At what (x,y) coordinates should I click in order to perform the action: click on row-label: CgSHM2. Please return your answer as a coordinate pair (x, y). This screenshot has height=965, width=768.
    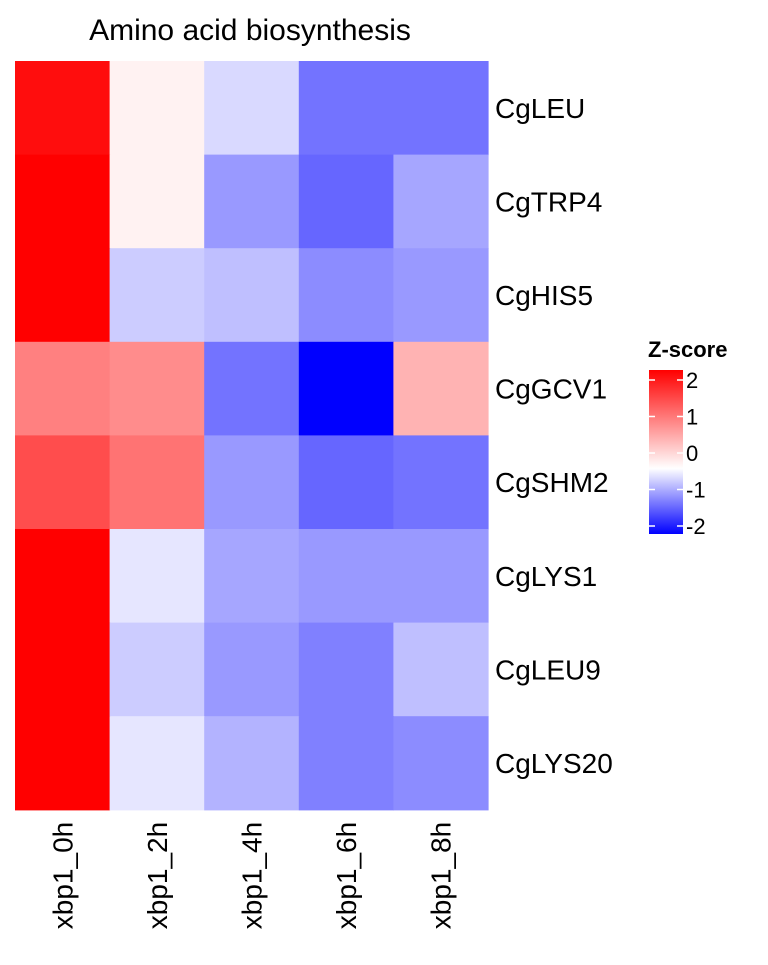
    Looking at the image, I should click on (552, 482).